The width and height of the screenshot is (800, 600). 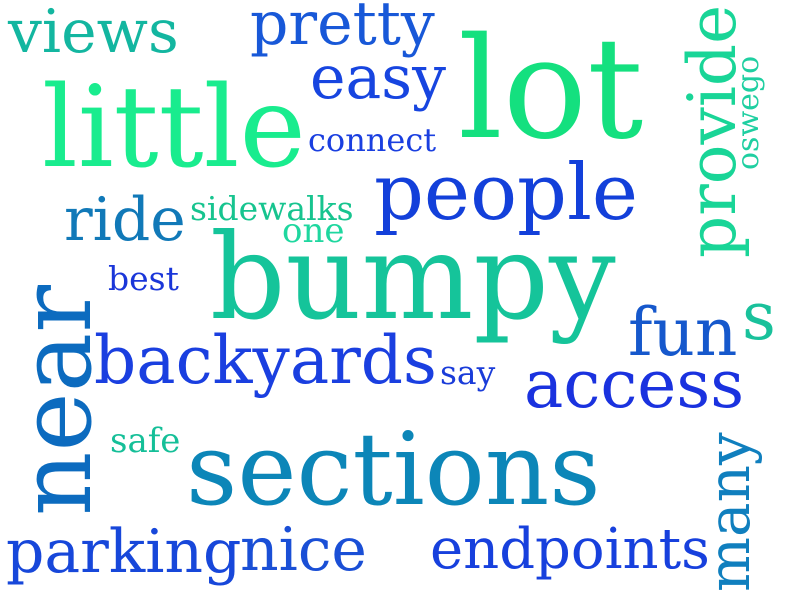 I want to click on word-say: say, so click(x=468, y=372).